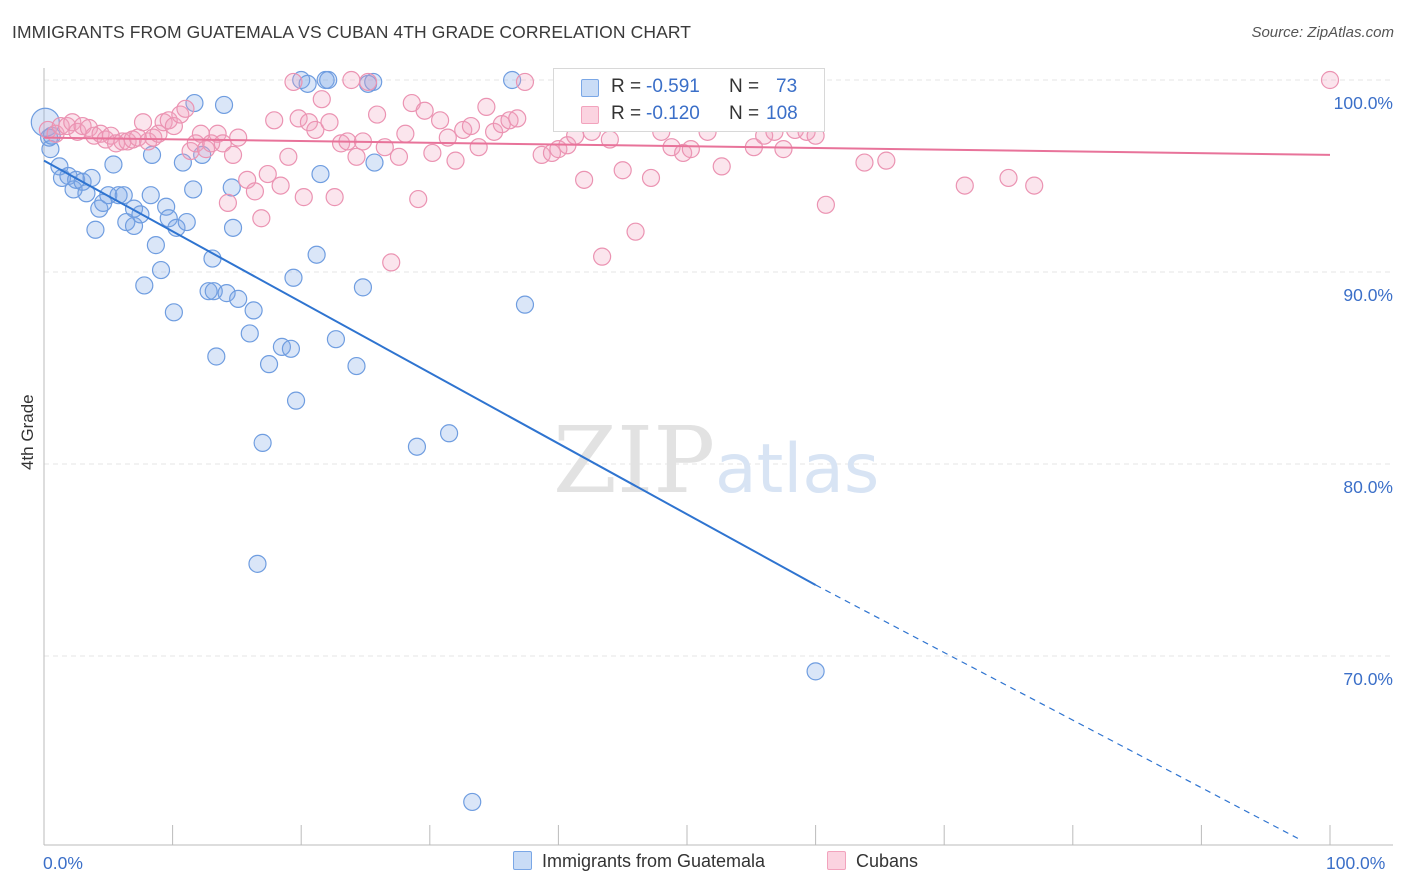 The height and width of the screenshot is (892, 1406). What do you see at coordinates (590, 88) in the screenshot?
I see `guatemala-swatch` at bounding box center [590, 88].